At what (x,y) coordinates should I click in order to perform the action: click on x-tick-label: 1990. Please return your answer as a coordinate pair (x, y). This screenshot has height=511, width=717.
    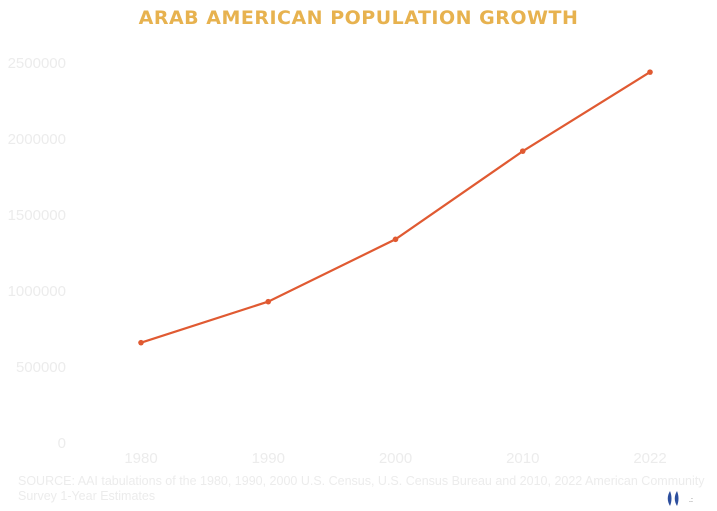
    Looking at the image, I should click on (268, 458).